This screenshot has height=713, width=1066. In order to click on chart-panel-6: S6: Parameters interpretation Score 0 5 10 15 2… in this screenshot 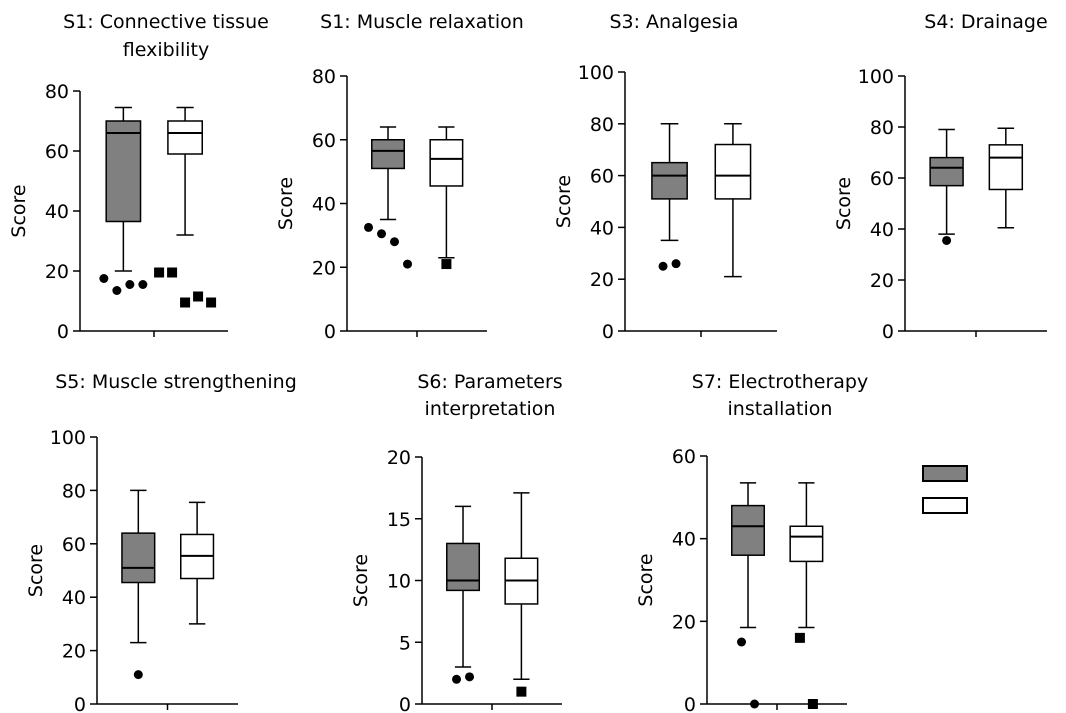, I will do `click(456, 542)`.